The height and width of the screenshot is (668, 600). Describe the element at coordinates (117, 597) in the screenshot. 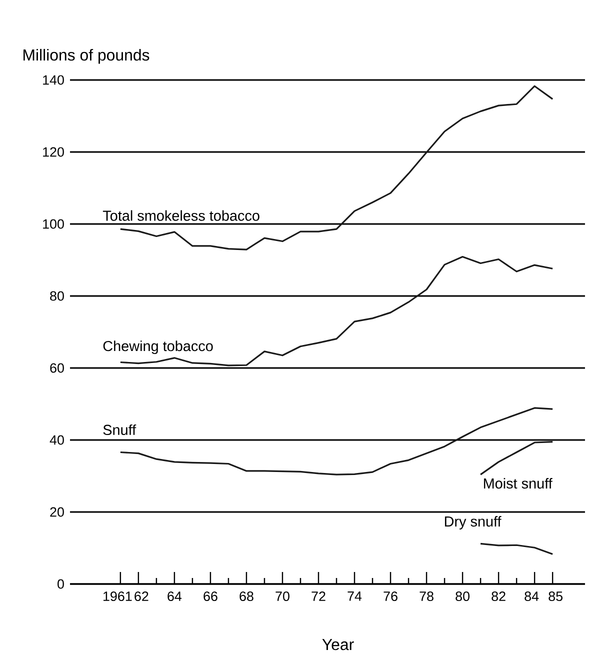

I see `x-tick-label: 1961` at that location.